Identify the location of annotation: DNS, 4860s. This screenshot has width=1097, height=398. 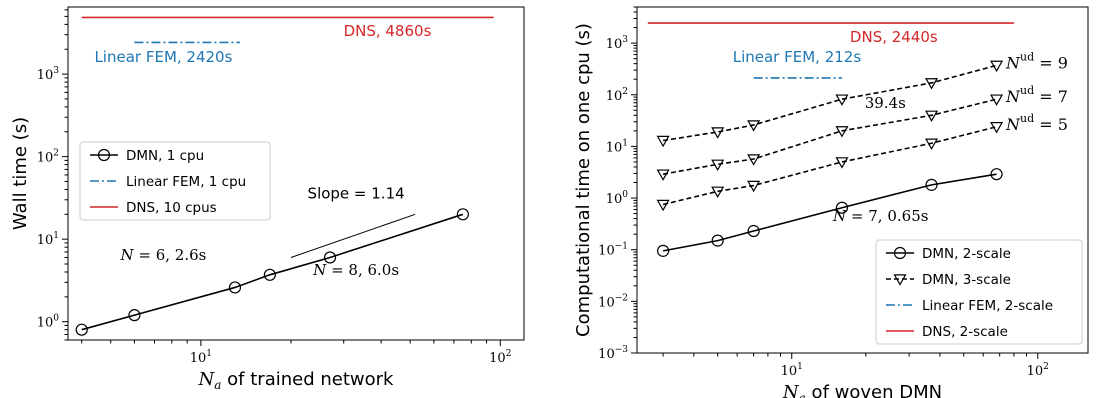
(388, 31).